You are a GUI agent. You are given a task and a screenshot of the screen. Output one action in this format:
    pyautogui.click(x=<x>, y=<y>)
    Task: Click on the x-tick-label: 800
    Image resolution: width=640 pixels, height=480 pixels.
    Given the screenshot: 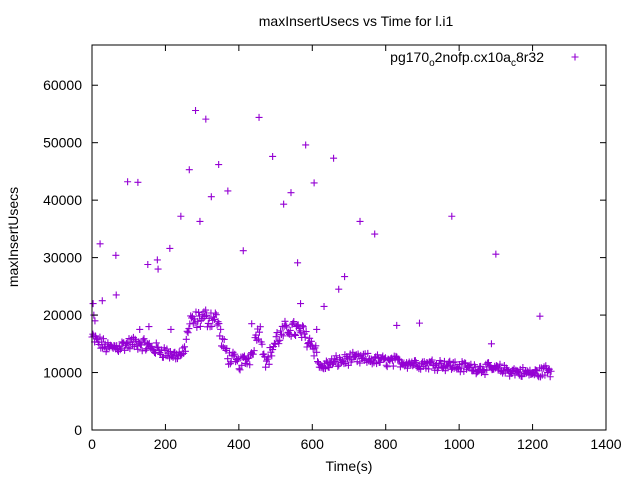 What is the action you would take?
    pyautogui.click(x=386, y=444)
    